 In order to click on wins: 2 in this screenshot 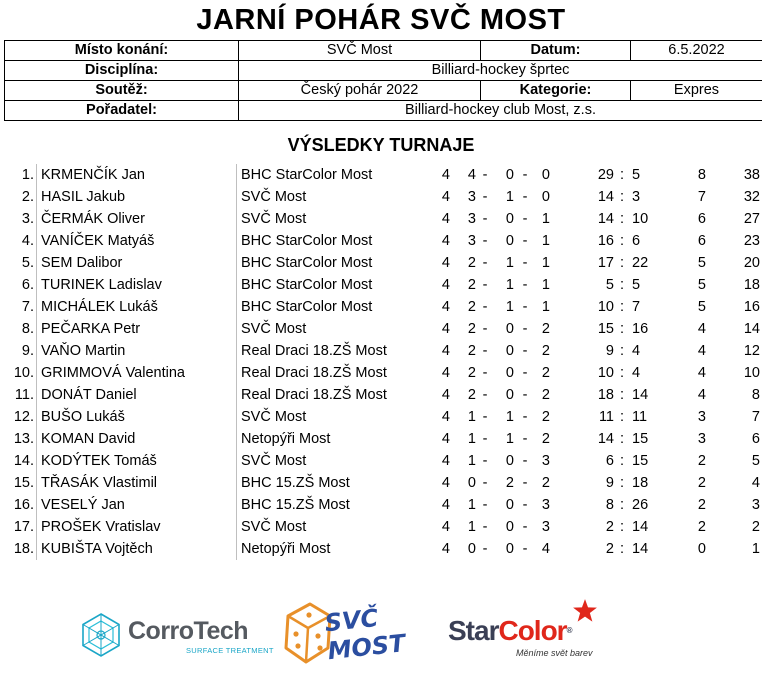, I will do `click(471, 373)`.